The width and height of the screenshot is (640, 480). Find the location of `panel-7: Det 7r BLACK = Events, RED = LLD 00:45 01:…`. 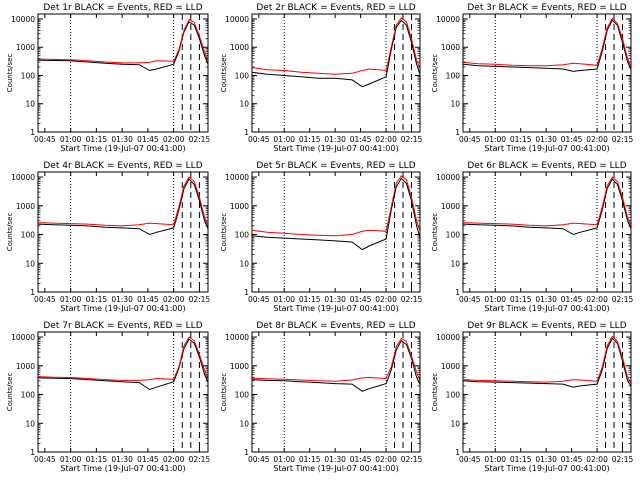

panel-7: Det 7r BLACK = Events, RED = LLD 00:45 01:… is located at coordinates (108, 397).